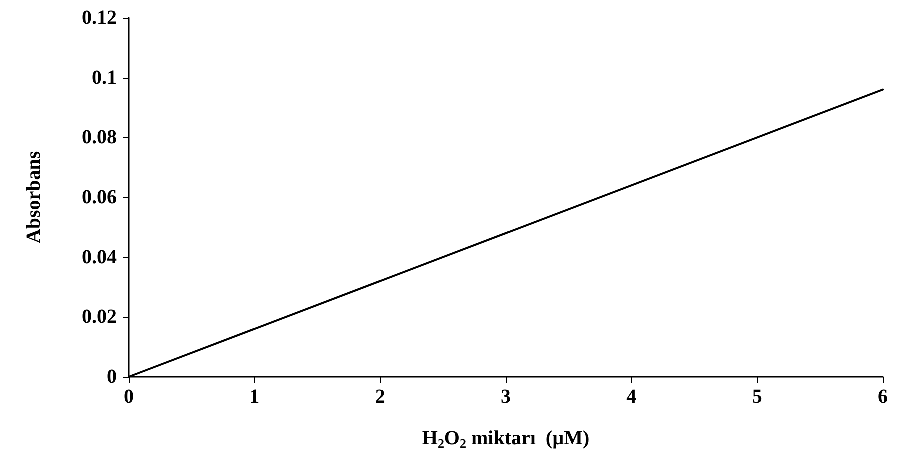 Image resolution: width=903 pixels, height=464 pixels. What do you see at coordinates (757, 397) in the screenshot?
I see `x-tick-label: 5` at bounding box center [757, 397].